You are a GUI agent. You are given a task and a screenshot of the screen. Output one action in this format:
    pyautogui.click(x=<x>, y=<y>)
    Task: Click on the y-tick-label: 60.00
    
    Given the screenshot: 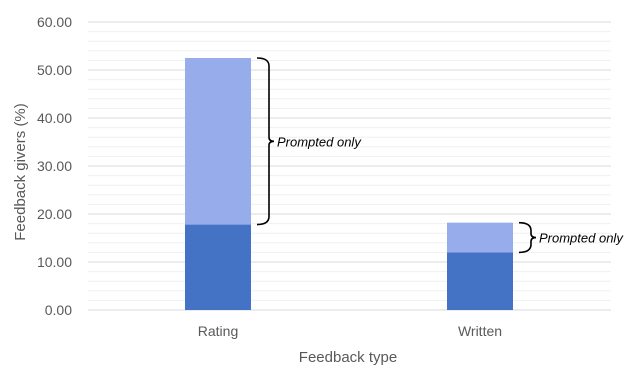 What is the action you would take?
    pyautogui.click(x=54, y=22)
    